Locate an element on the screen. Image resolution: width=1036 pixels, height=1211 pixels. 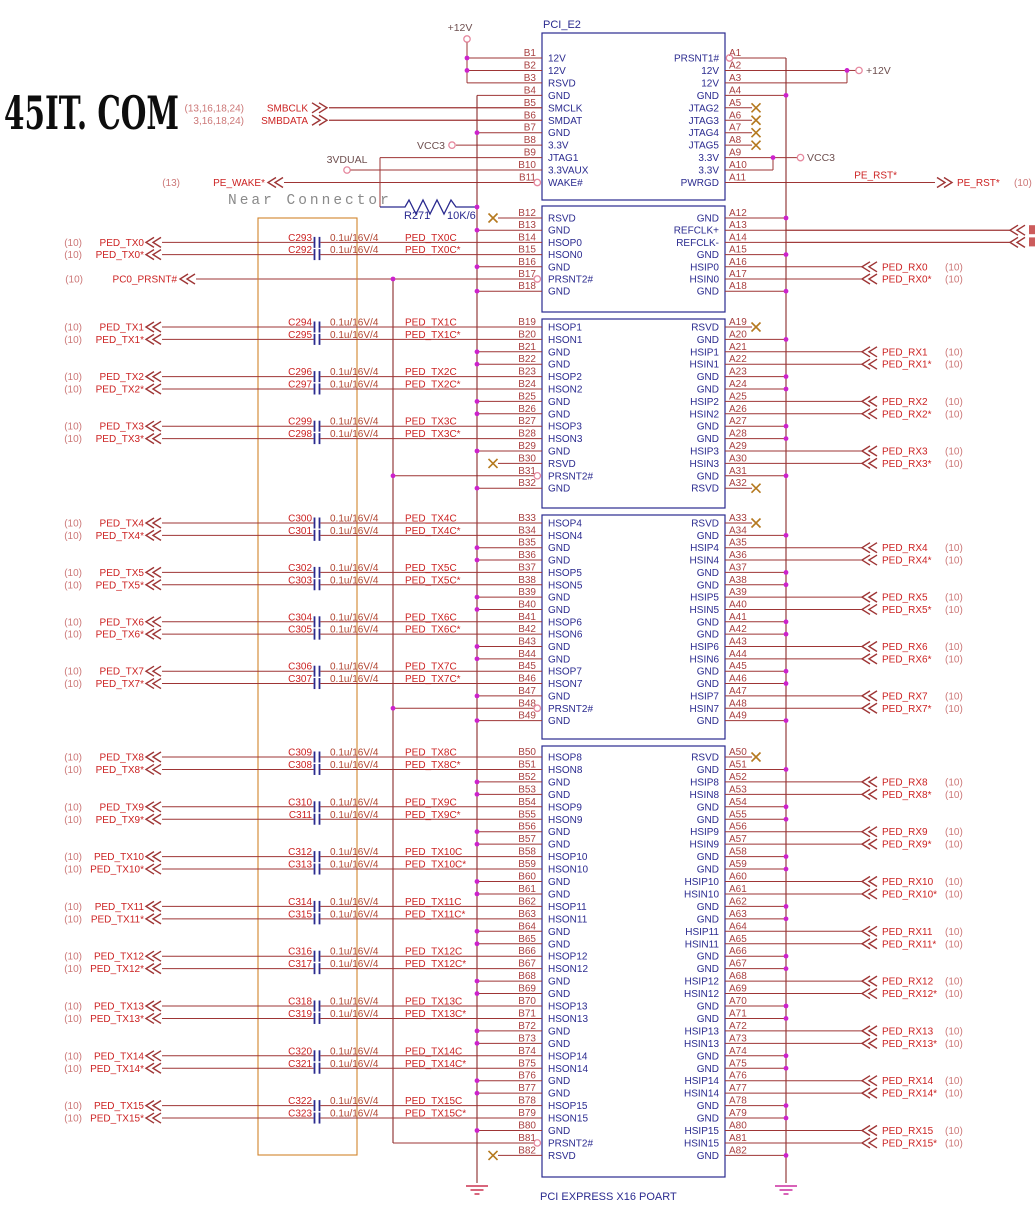
svg-text: B30 is located at coordinates (527, 458).